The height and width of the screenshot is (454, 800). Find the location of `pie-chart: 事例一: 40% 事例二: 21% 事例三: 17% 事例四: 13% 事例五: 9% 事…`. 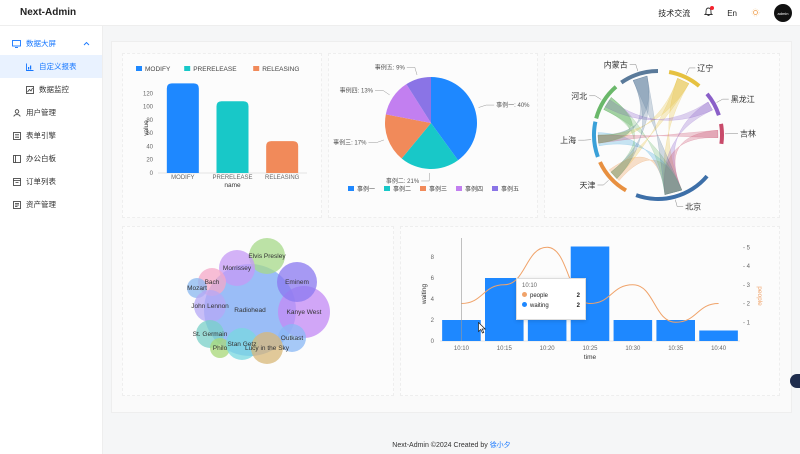

pie-chart: 事例一: 40% 事例二: 21% 事例三: 17% 事例四: 13% 事例五: 9% 事… is located at coordinates (431, 128).